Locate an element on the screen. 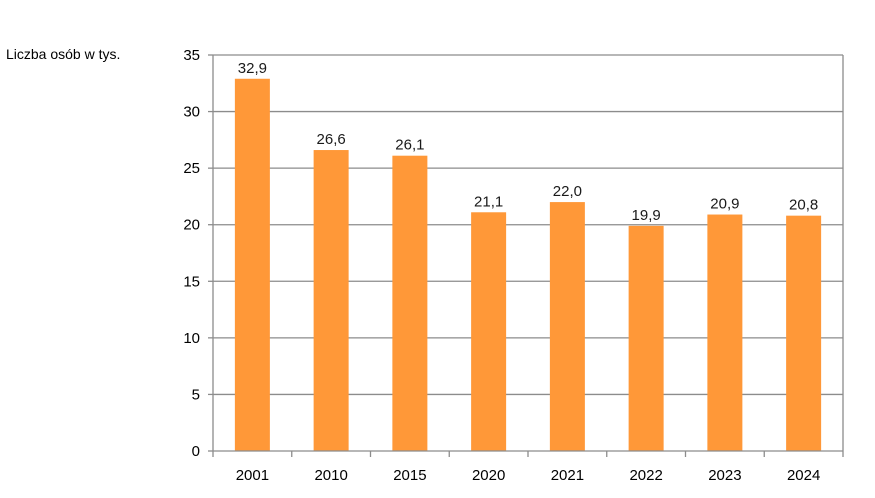 Image resolution: width=875 pixels, height=498 pixels. data-label: 32,9 is located at coordinates (252, 68).